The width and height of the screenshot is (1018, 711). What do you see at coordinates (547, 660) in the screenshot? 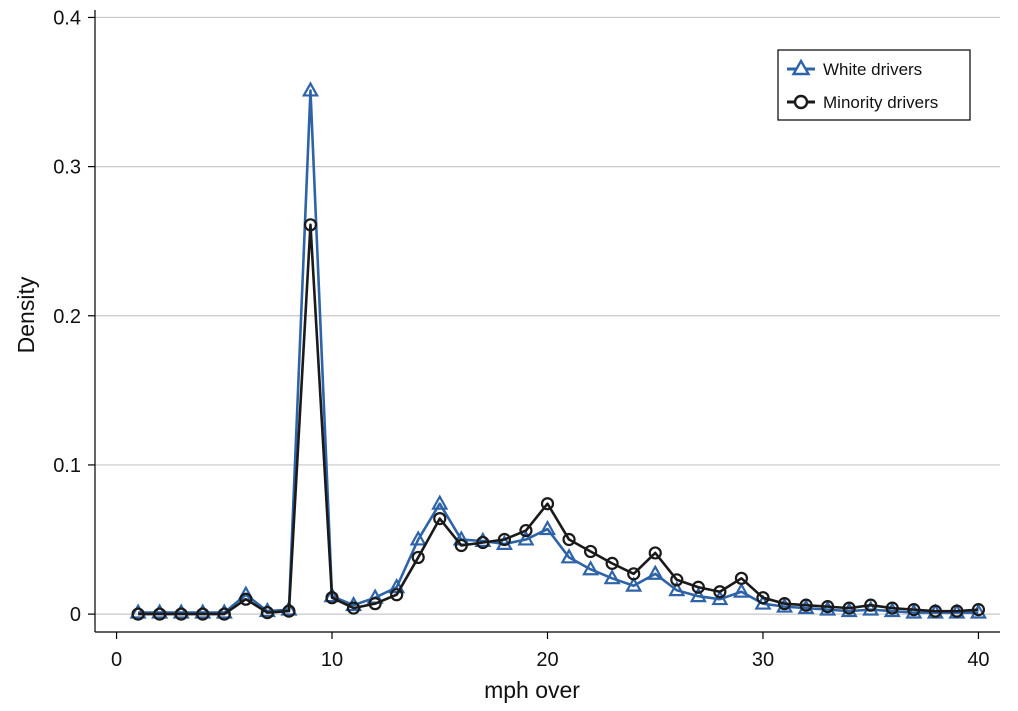
I see `x-tick-label: 20` at bounding box center [547, 660].